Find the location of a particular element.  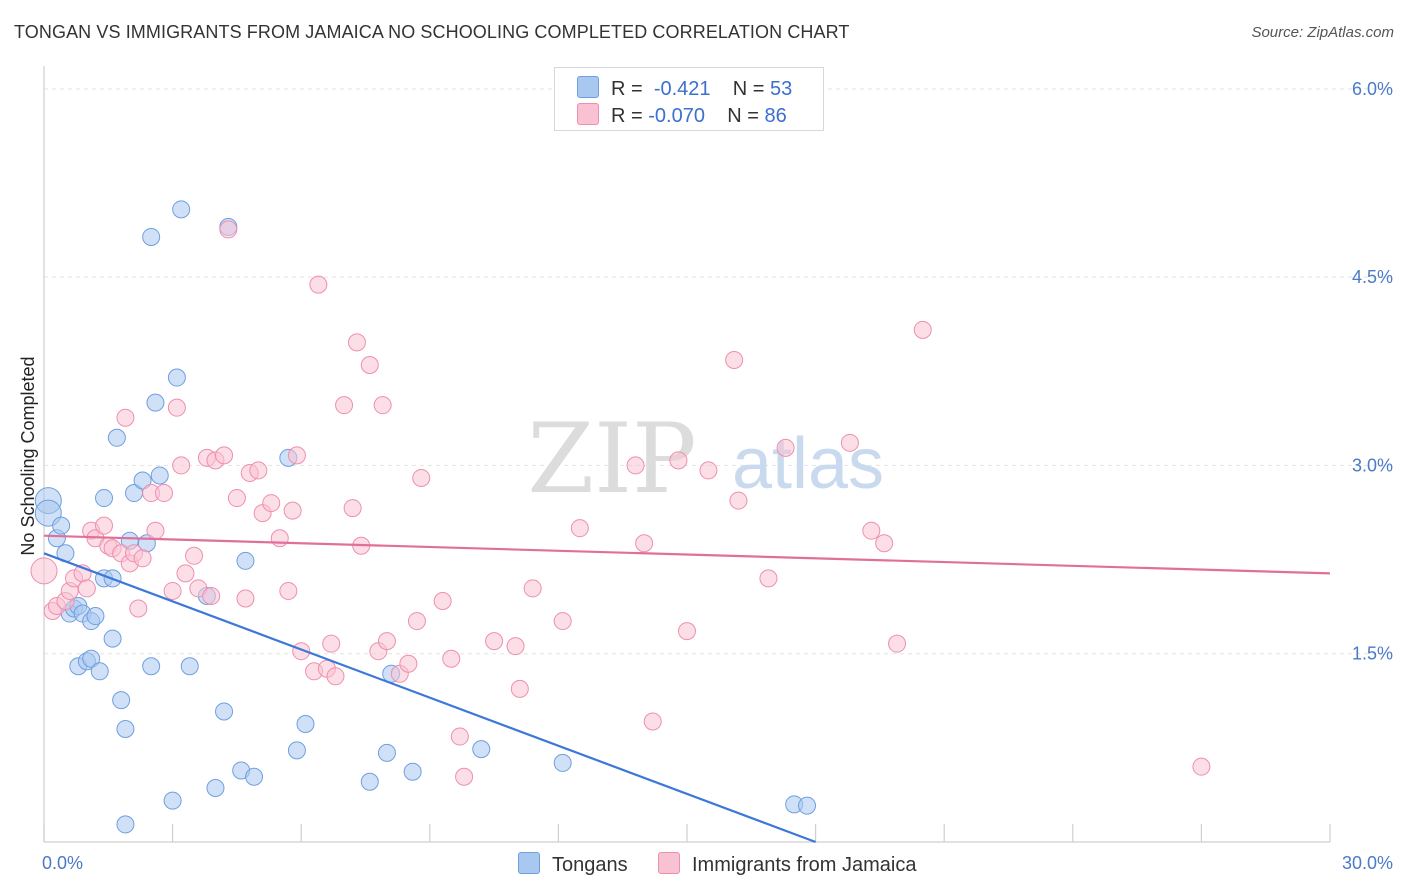

legend-r-label: R = is located at coordinates (627, 116).